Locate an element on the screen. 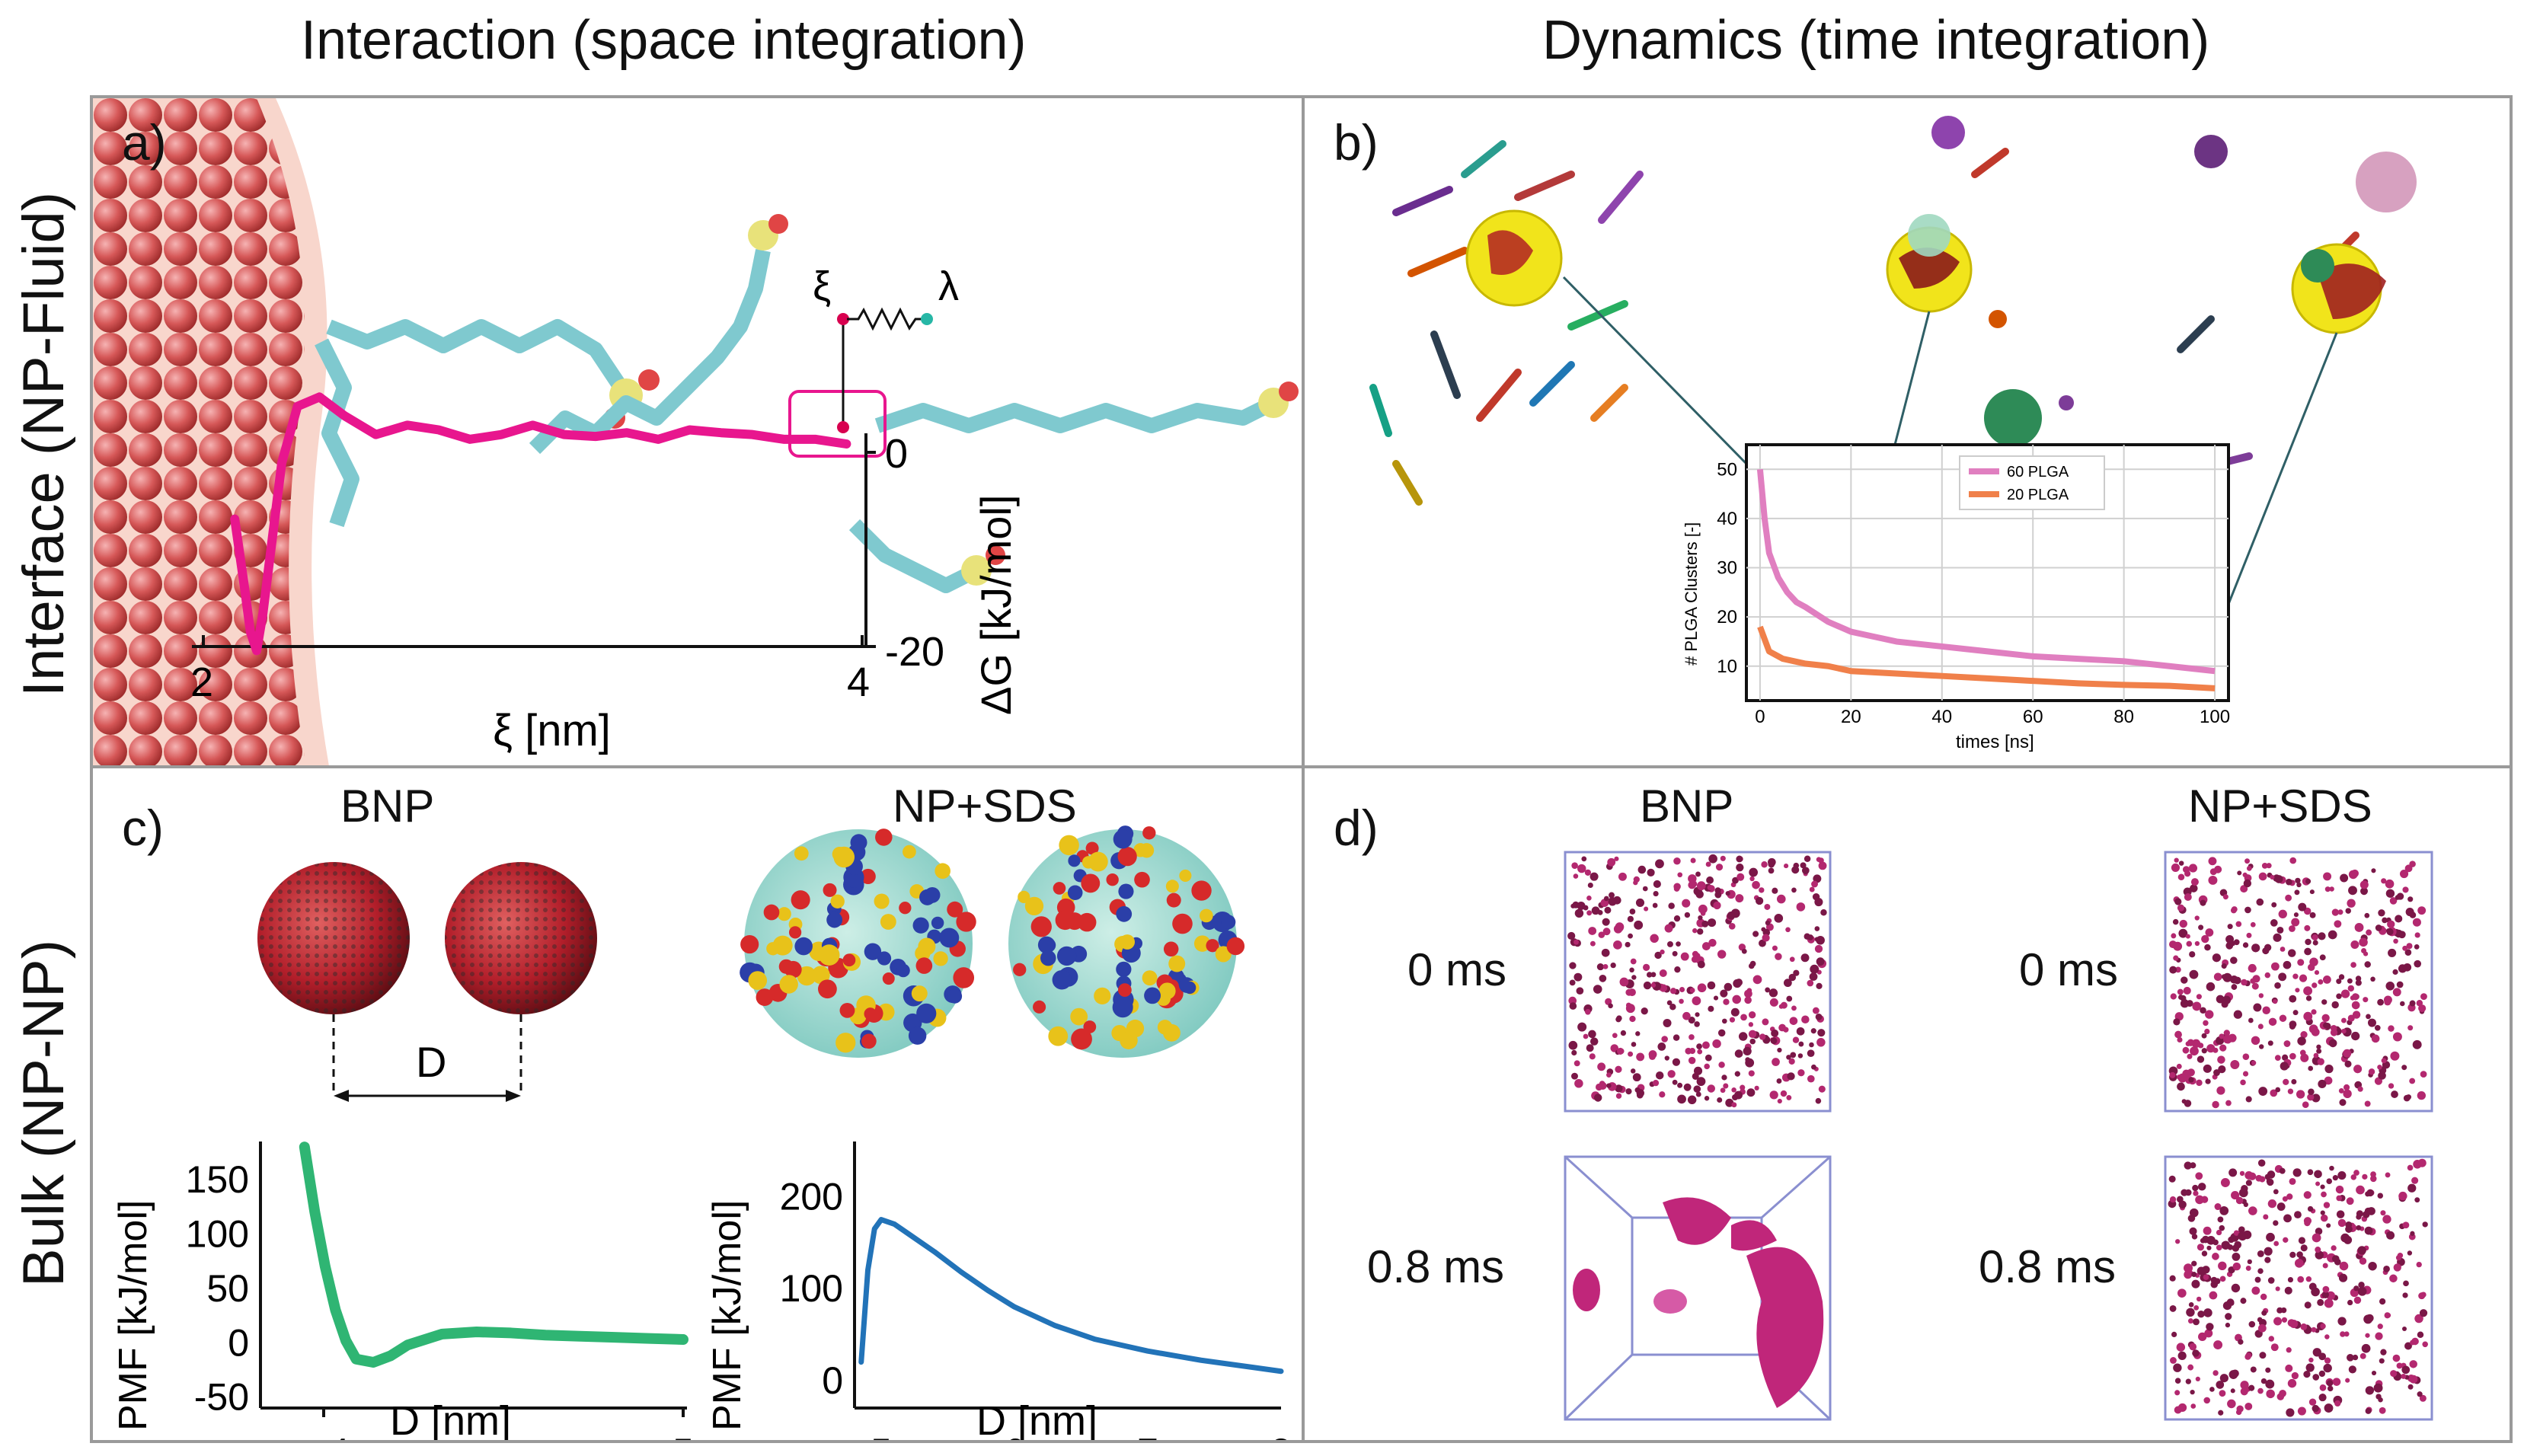 The width and height of the screenshot is (2524, 1456). ytick-label: 50 is located at coordinates (227, 1288).